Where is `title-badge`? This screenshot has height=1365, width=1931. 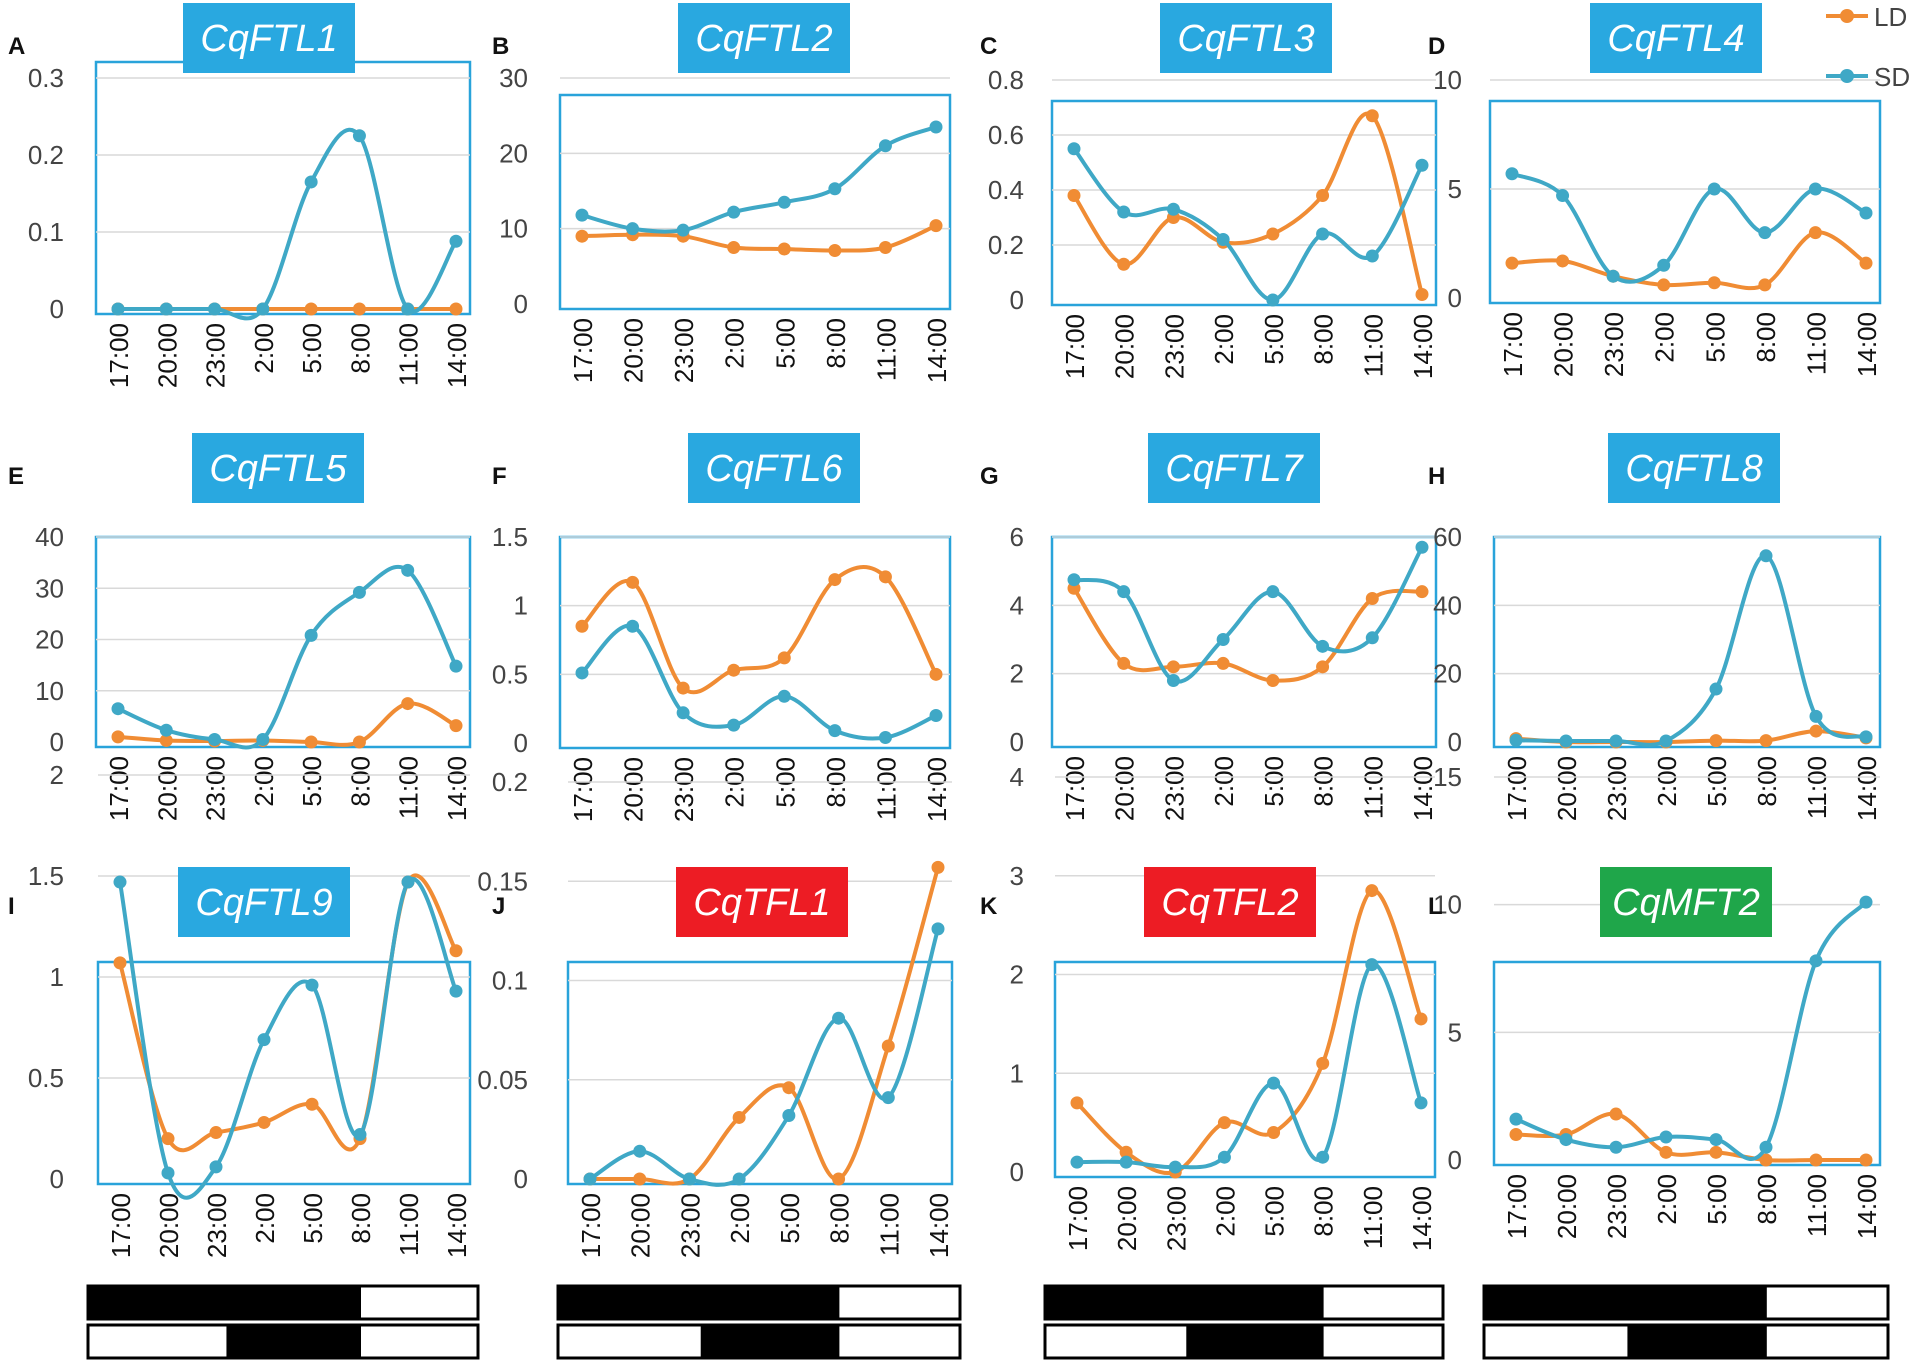 title-badge is located at coordinates (1234, 468).